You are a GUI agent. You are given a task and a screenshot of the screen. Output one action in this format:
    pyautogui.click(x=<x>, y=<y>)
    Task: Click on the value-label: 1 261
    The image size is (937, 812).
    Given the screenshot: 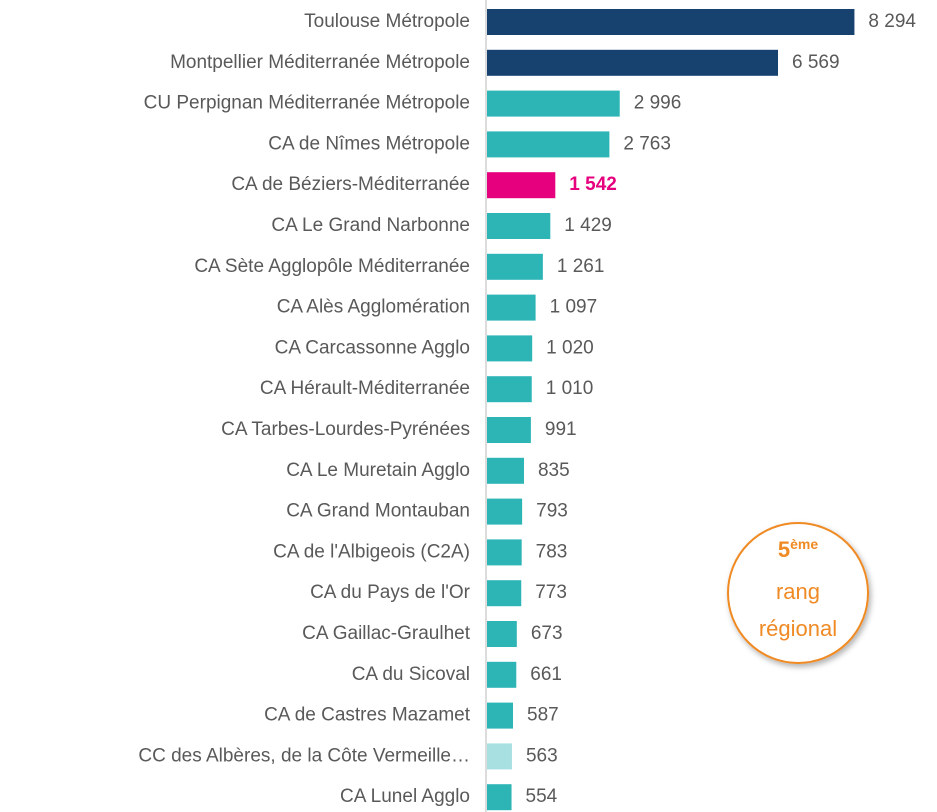 What is the action you would take?
    pyautogui.click(x=581, y=266)
    